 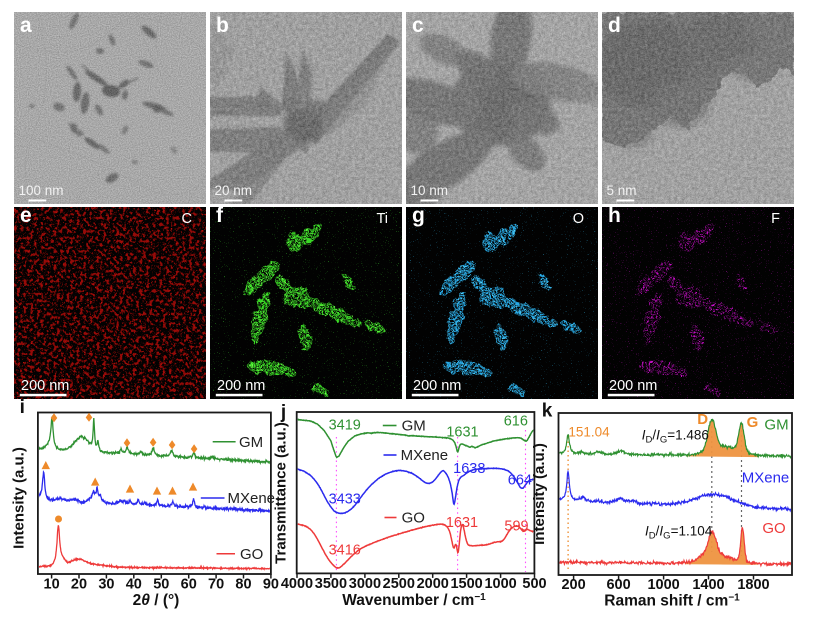 What do you see at coordinates (345, 426) in the screenshot?
I see `svg-text: 3419` at bounding box center [345, 426].